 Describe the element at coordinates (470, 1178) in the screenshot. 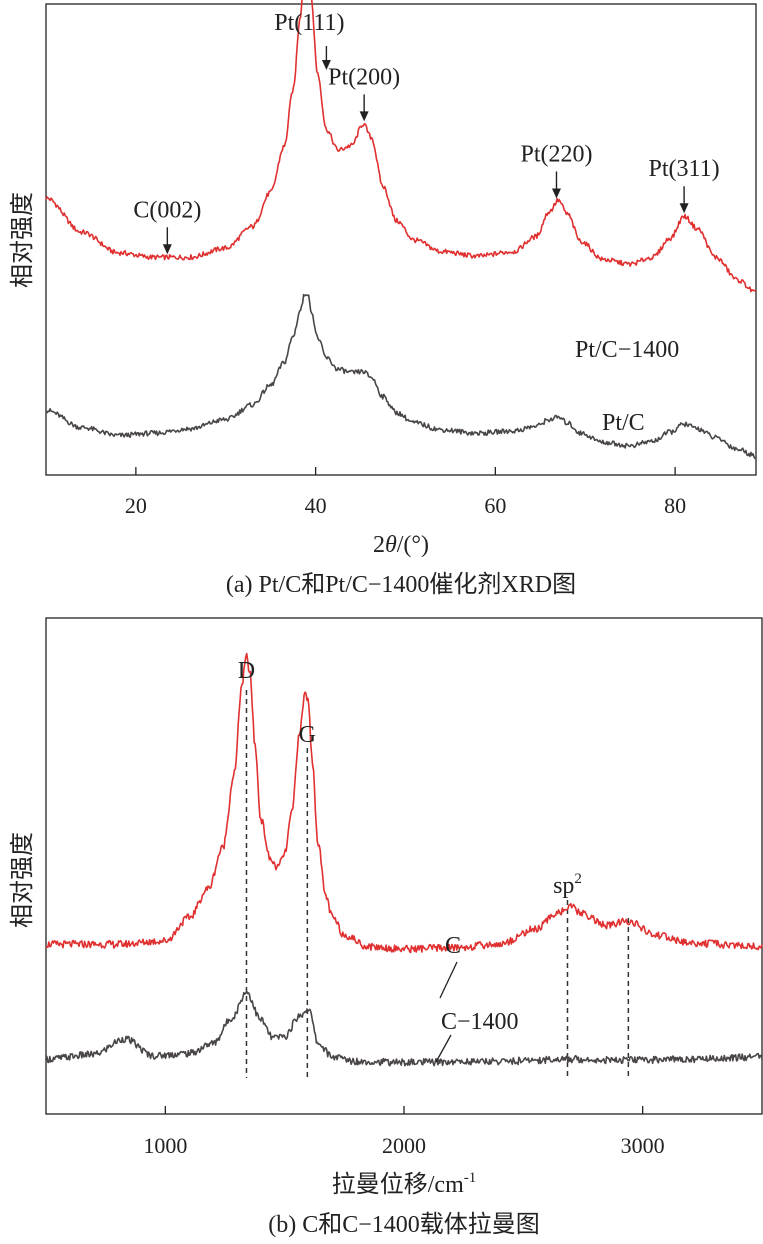

I see `panel-b-x-axis-label-sup: -1` at that location.